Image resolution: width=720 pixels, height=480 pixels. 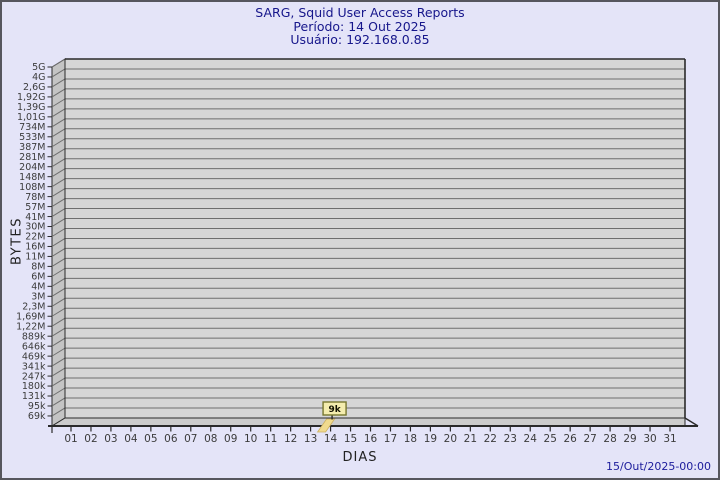 What do you see at coordinates (38, 297) in the screenshot?
I see `y-axis-tick-label: 3M` at bounding box center [38, 297].